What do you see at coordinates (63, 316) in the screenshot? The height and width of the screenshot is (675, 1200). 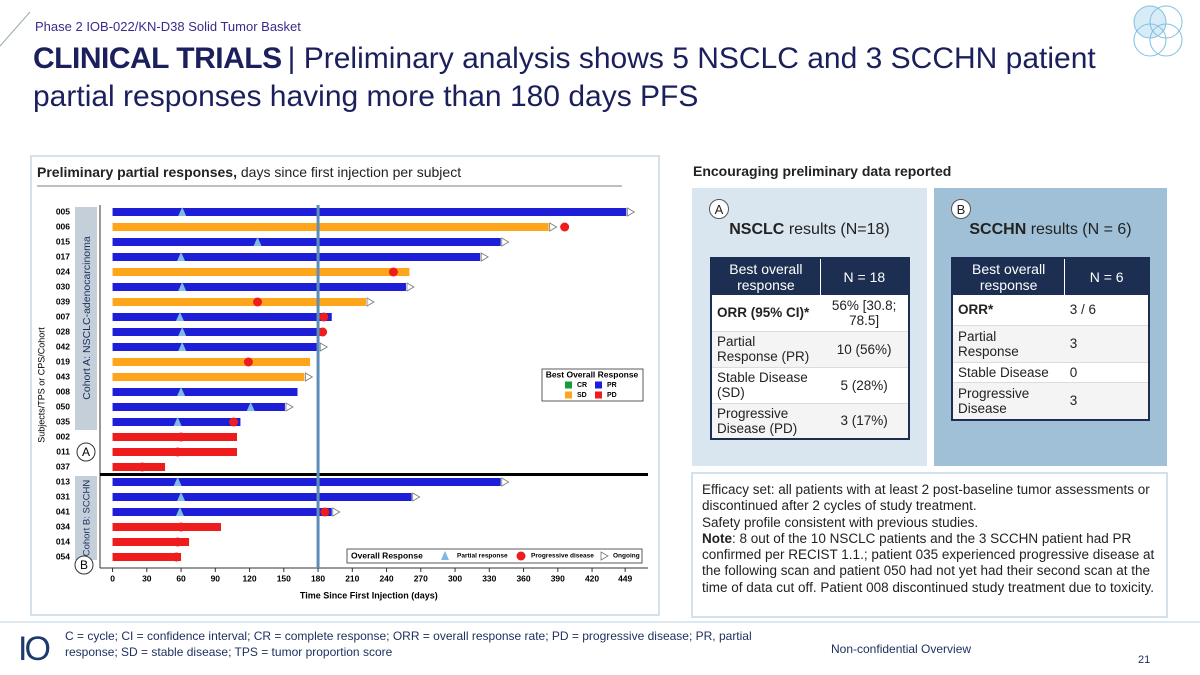 I see `subject-label: 007` at bounding box center [63, 316].